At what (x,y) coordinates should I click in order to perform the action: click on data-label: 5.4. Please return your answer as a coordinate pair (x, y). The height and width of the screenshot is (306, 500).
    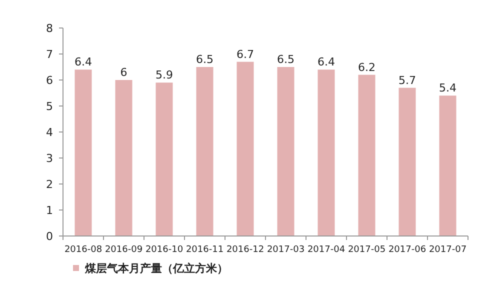
    Looking at the image, I should click on (447, 88).